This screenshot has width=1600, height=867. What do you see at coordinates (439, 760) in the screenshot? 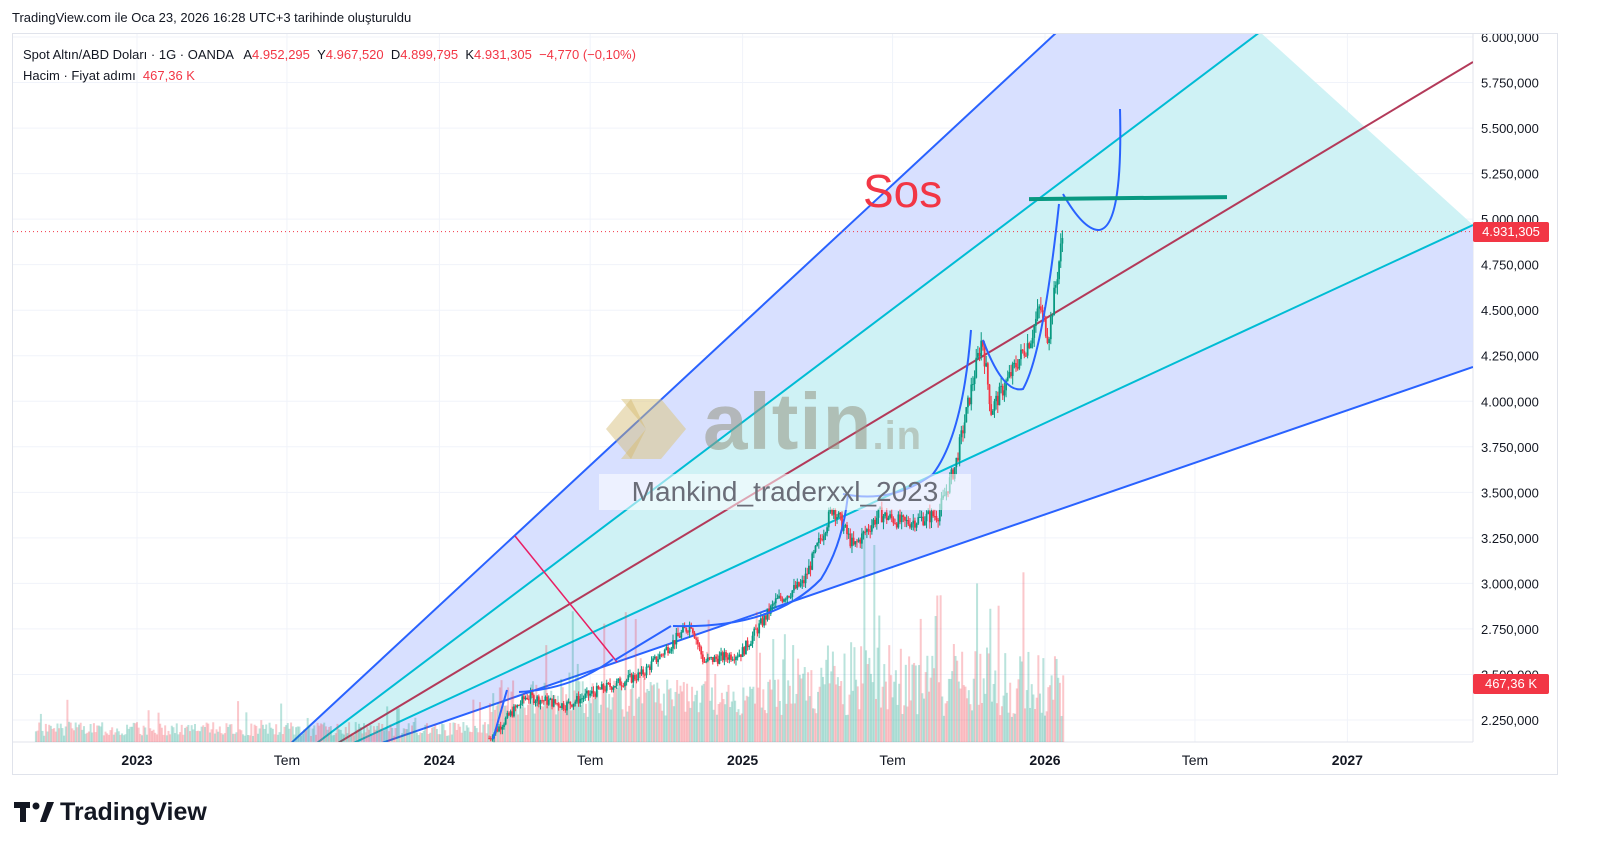
I see `x-tick-label: 2024` at bounding box center [439, 760].